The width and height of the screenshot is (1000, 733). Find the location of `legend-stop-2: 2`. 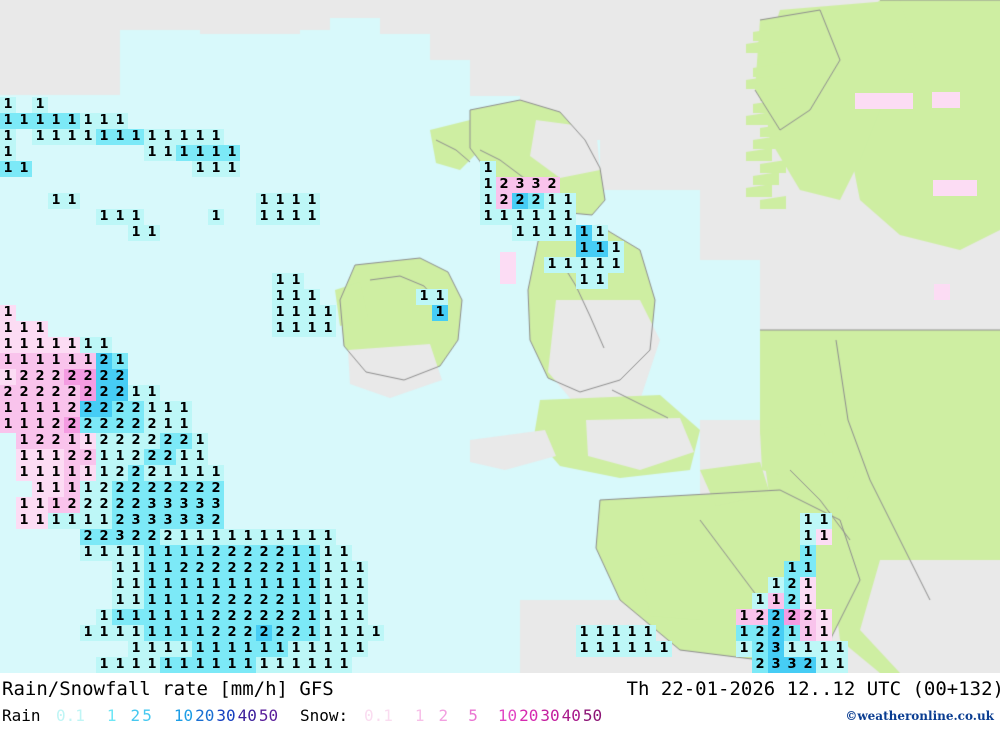

legend-stop-2: 2 is located at coordinates (135, 715).